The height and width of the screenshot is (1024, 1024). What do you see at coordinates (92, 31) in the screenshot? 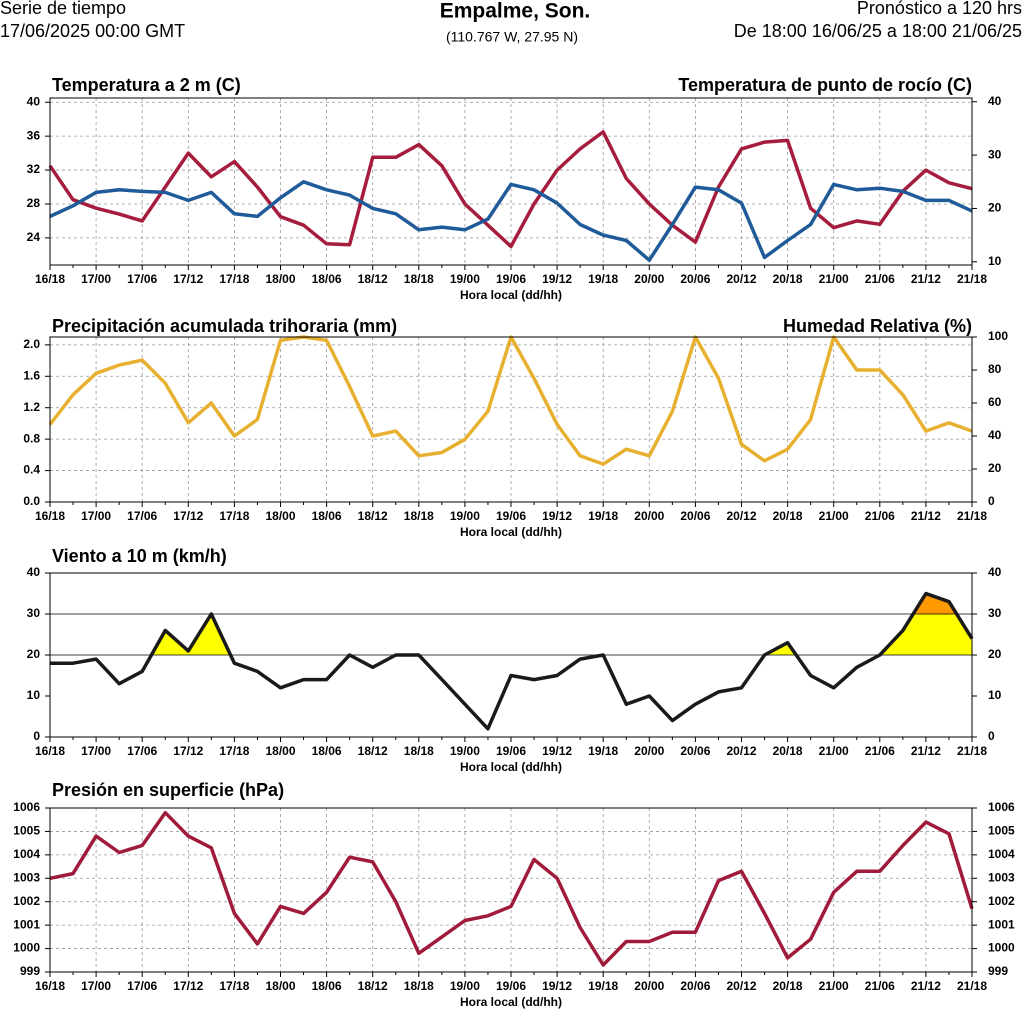
I see `header-left: 17/06/2025 00:00 GMT` at bounding box center [92, 31].